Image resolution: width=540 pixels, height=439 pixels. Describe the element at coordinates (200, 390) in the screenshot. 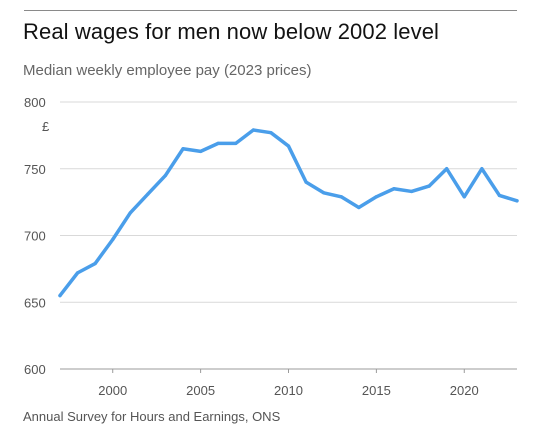

I see `x-tick-label: 2005` at that location.